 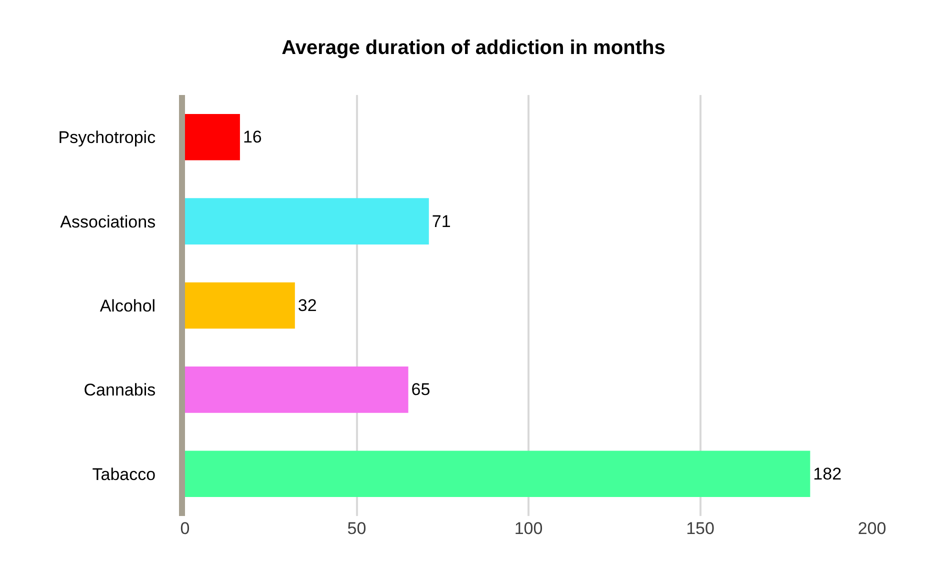 I want to click on x-tick-label: 200, so click(x=872, y=528).